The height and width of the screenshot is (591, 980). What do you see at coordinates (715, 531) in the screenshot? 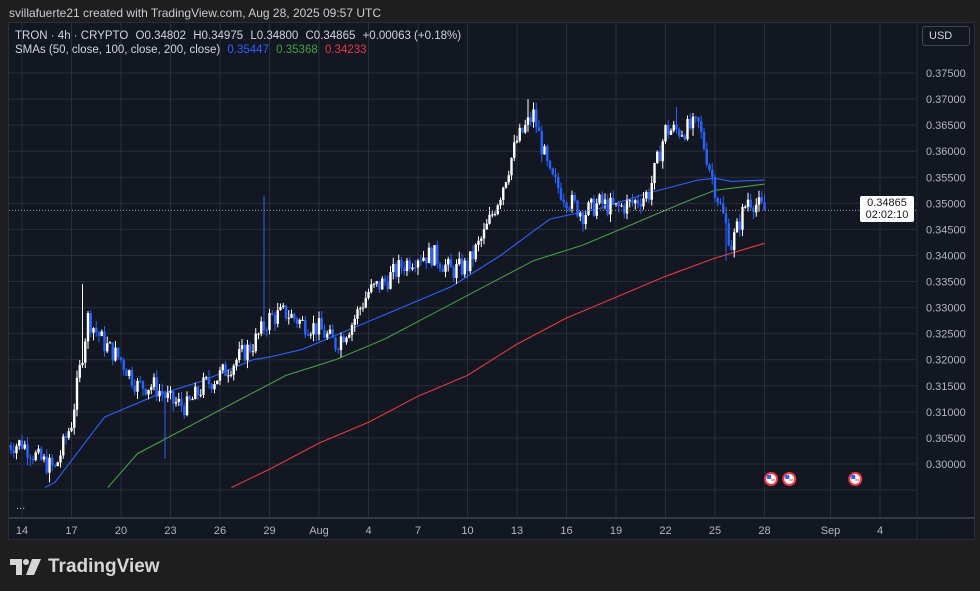
I see `time-tick-label: 25` at bounding box center [715, 531].